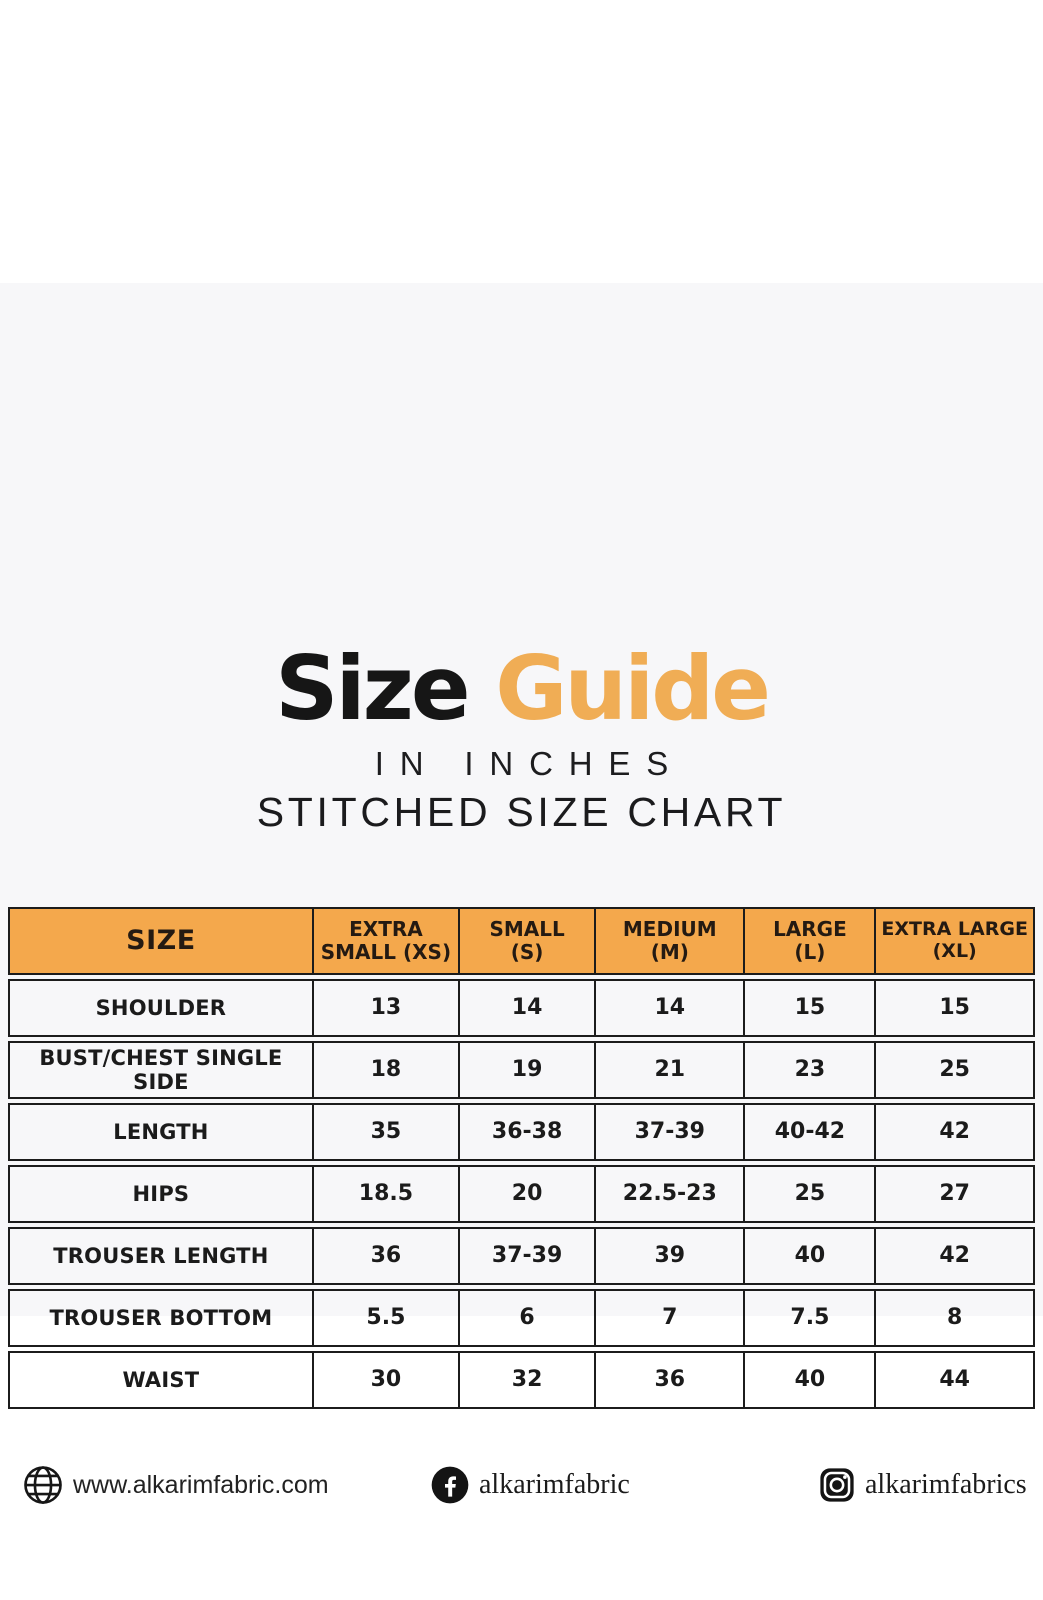  What do you see at coordinates (161, 1317) in the screenshot?
I see `row-label: TROUSER BOTTOM` at bounding box center [161, 1317].